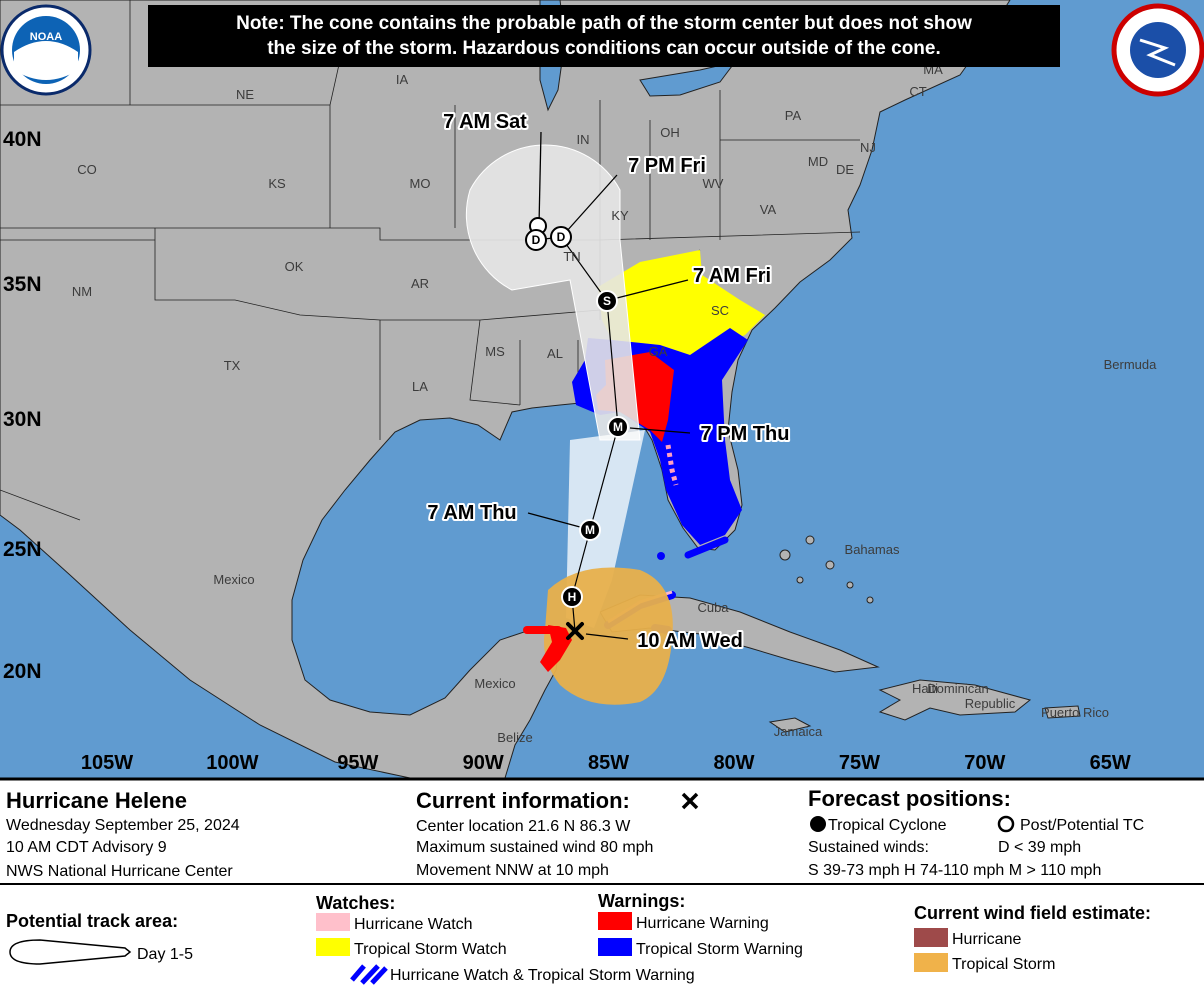 Image resolution: width=1204 pixels, height=988 pixels. Describe the element at coordinates (483, 763) in the screenshot. I see `longitude-label: 90W` at that location.